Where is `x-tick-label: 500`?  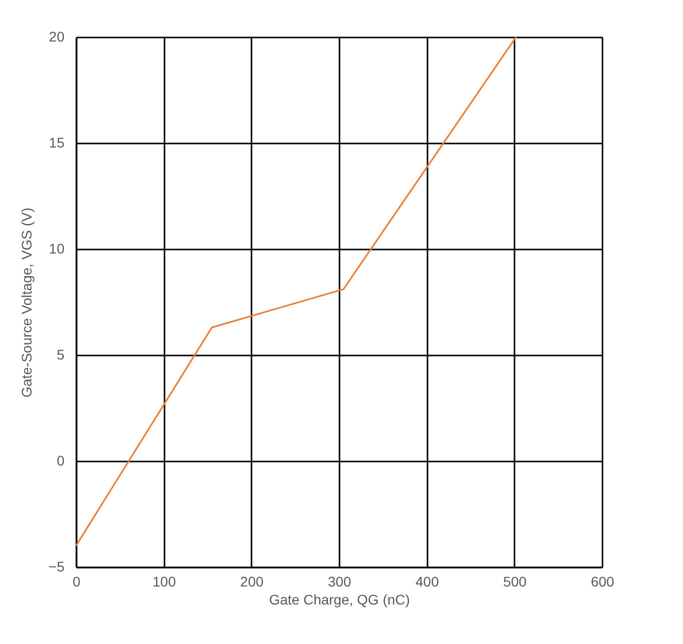
x-tick-label: 500 is located at coordinates (515, 582).